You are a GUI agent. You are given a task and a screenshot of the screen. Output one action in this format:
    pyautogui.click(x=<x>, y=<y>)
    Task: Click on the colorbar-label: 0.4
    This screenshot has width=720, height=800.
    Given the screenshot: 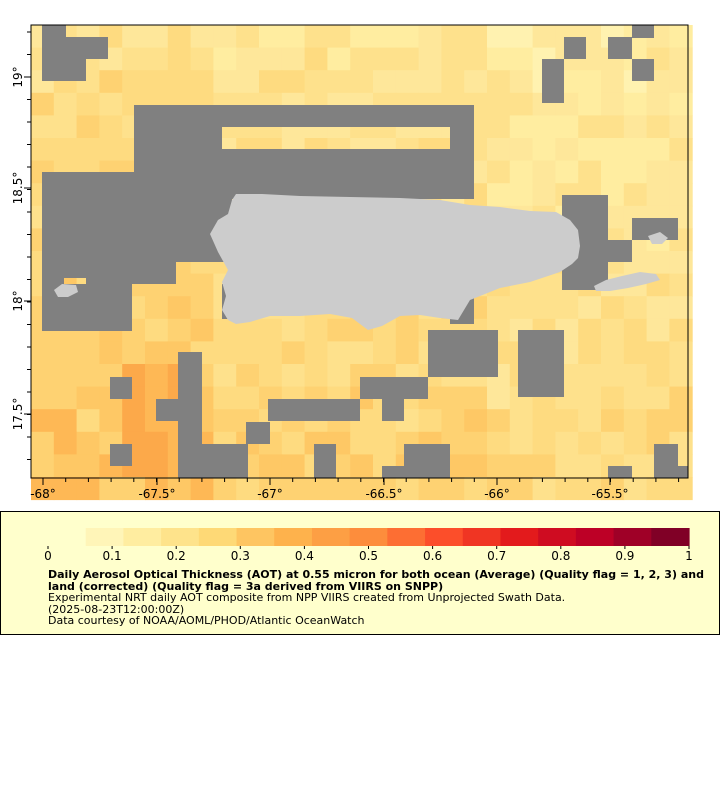 What is the action you would take?
    pyautogui.click(x=304, y=556)
    